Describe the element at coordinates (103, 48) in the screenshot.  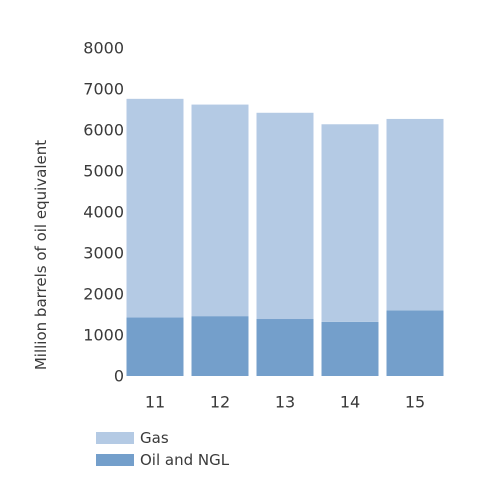
I see `y-tick-label: 8000` at that location.